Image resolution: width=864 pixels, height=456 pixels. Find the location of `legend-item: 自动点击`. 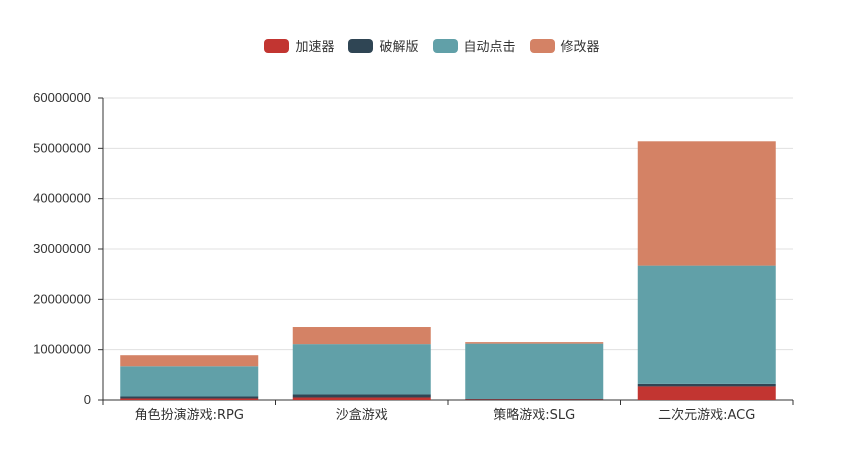

legend-item: 自动点击 is located at coordinates (474, 45).